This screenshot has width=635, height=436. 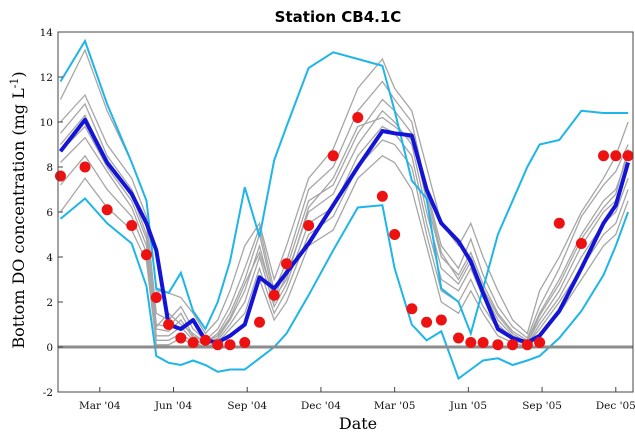 I want to click on x-tick-label: Dec '04, so click(x=321, y=406).